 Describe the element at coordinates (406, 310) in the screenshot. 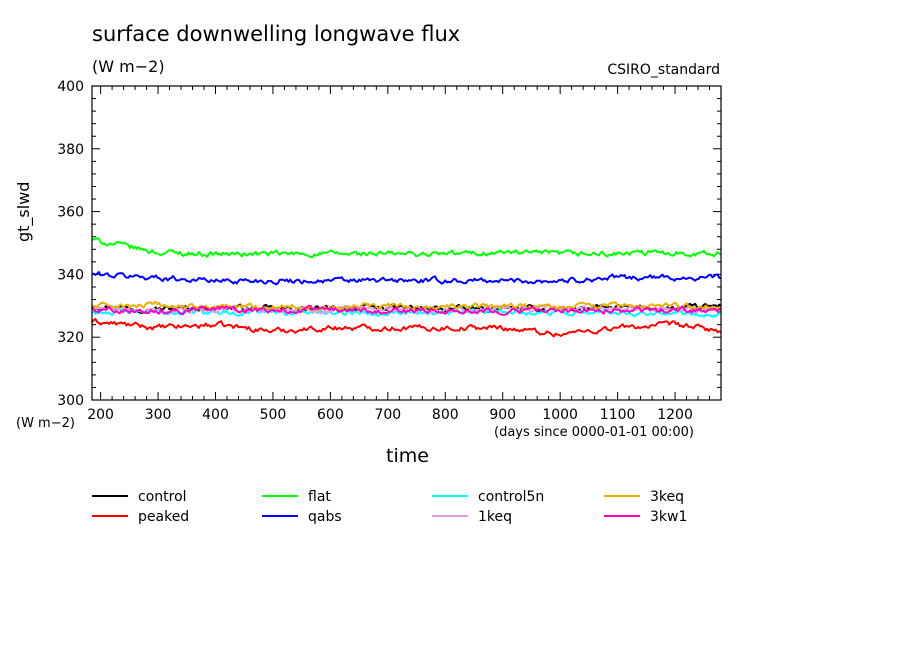

I see `series-line-3kw1` at that location.